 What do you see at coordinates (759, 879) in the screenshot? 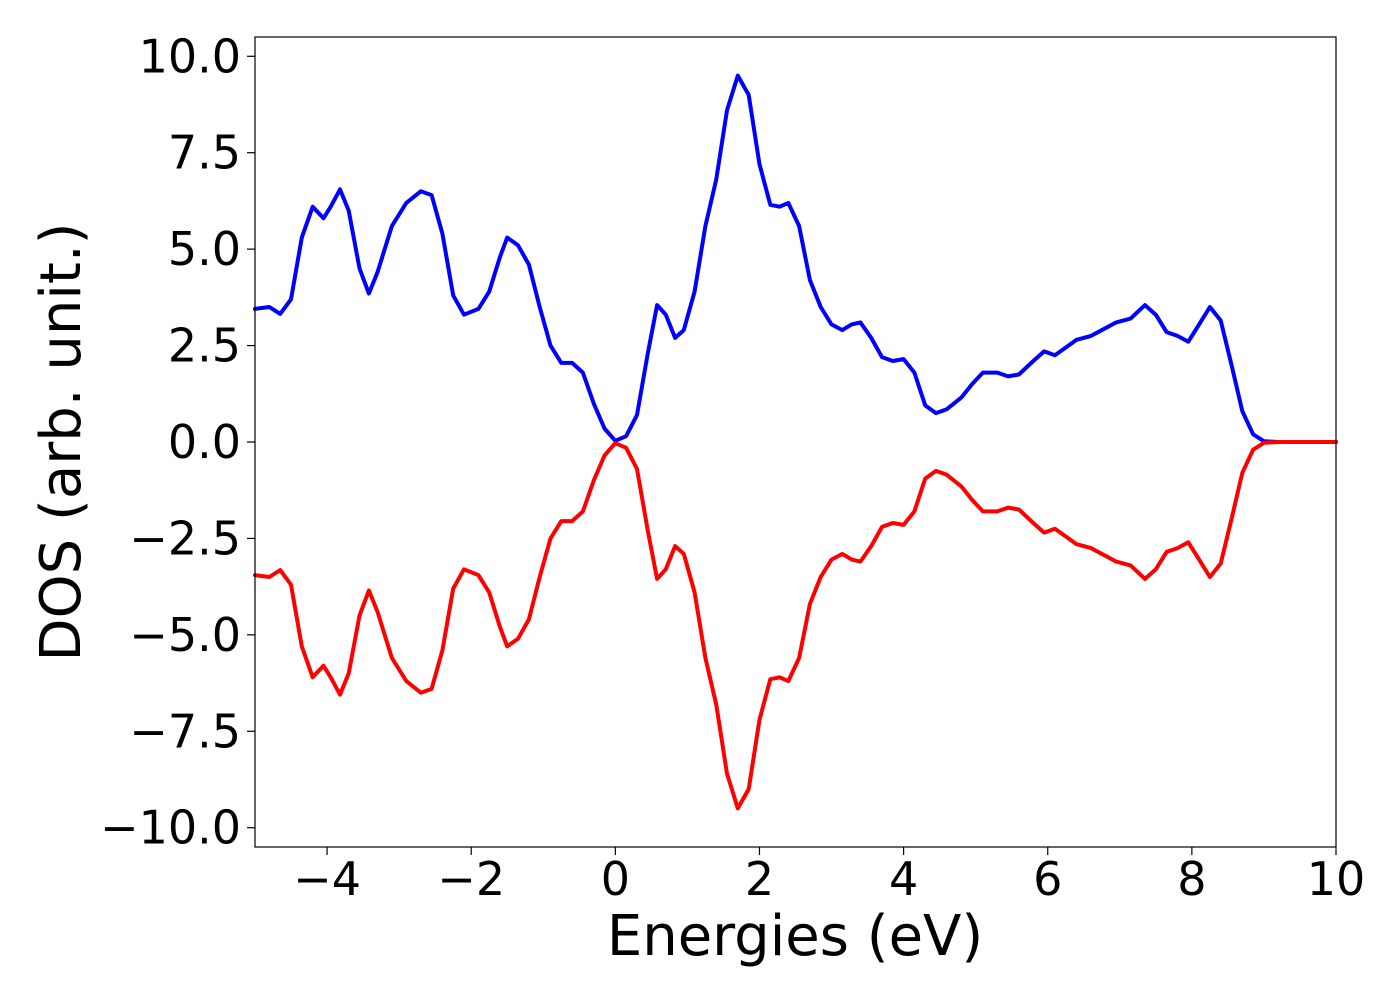
I see `x-tick-label: 2` at bounding box center [759, 879].